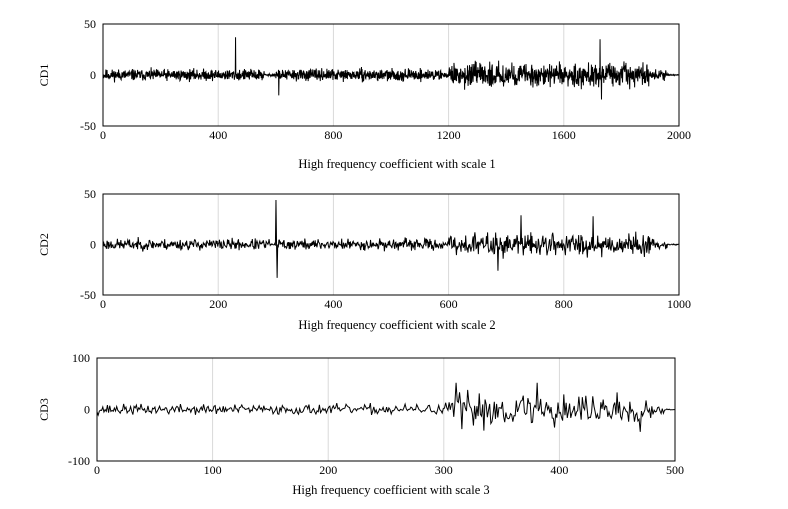 The width and height of the screenshot is (788, 509). Describe the element at coordinates (44, 75) in the screenshot. I see `y-axis-label: CD1` at that location.